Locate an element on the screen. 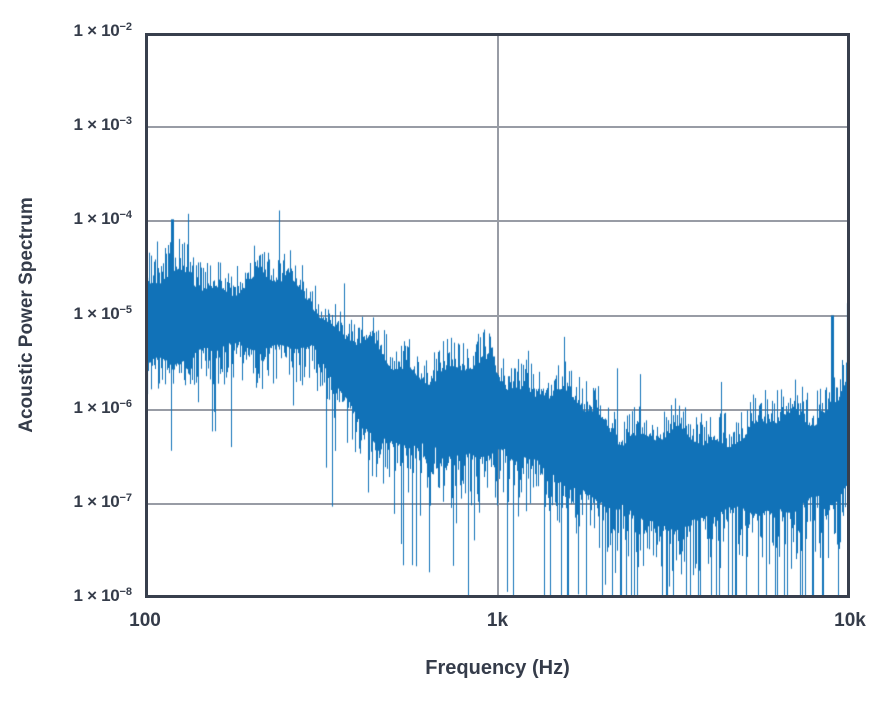  y-tick-label: 1 × 10−3 is located at coordinates (66, 125).